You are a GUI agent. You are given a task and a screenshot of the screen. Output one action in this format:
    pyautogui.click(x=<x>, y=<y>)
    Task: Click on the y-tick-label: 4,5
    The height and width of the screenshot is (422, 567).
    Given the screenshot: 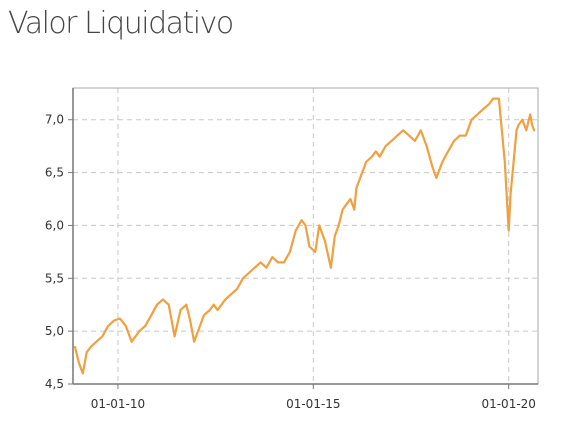 What is the action you would take?
    pyautogui.click(x=54, y=384)
    